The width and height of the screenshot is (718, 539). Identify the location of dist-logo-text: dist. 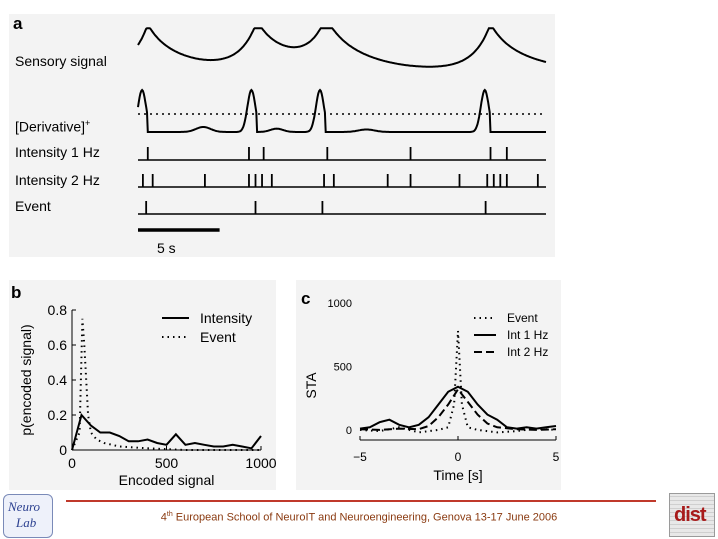
(690, 515).